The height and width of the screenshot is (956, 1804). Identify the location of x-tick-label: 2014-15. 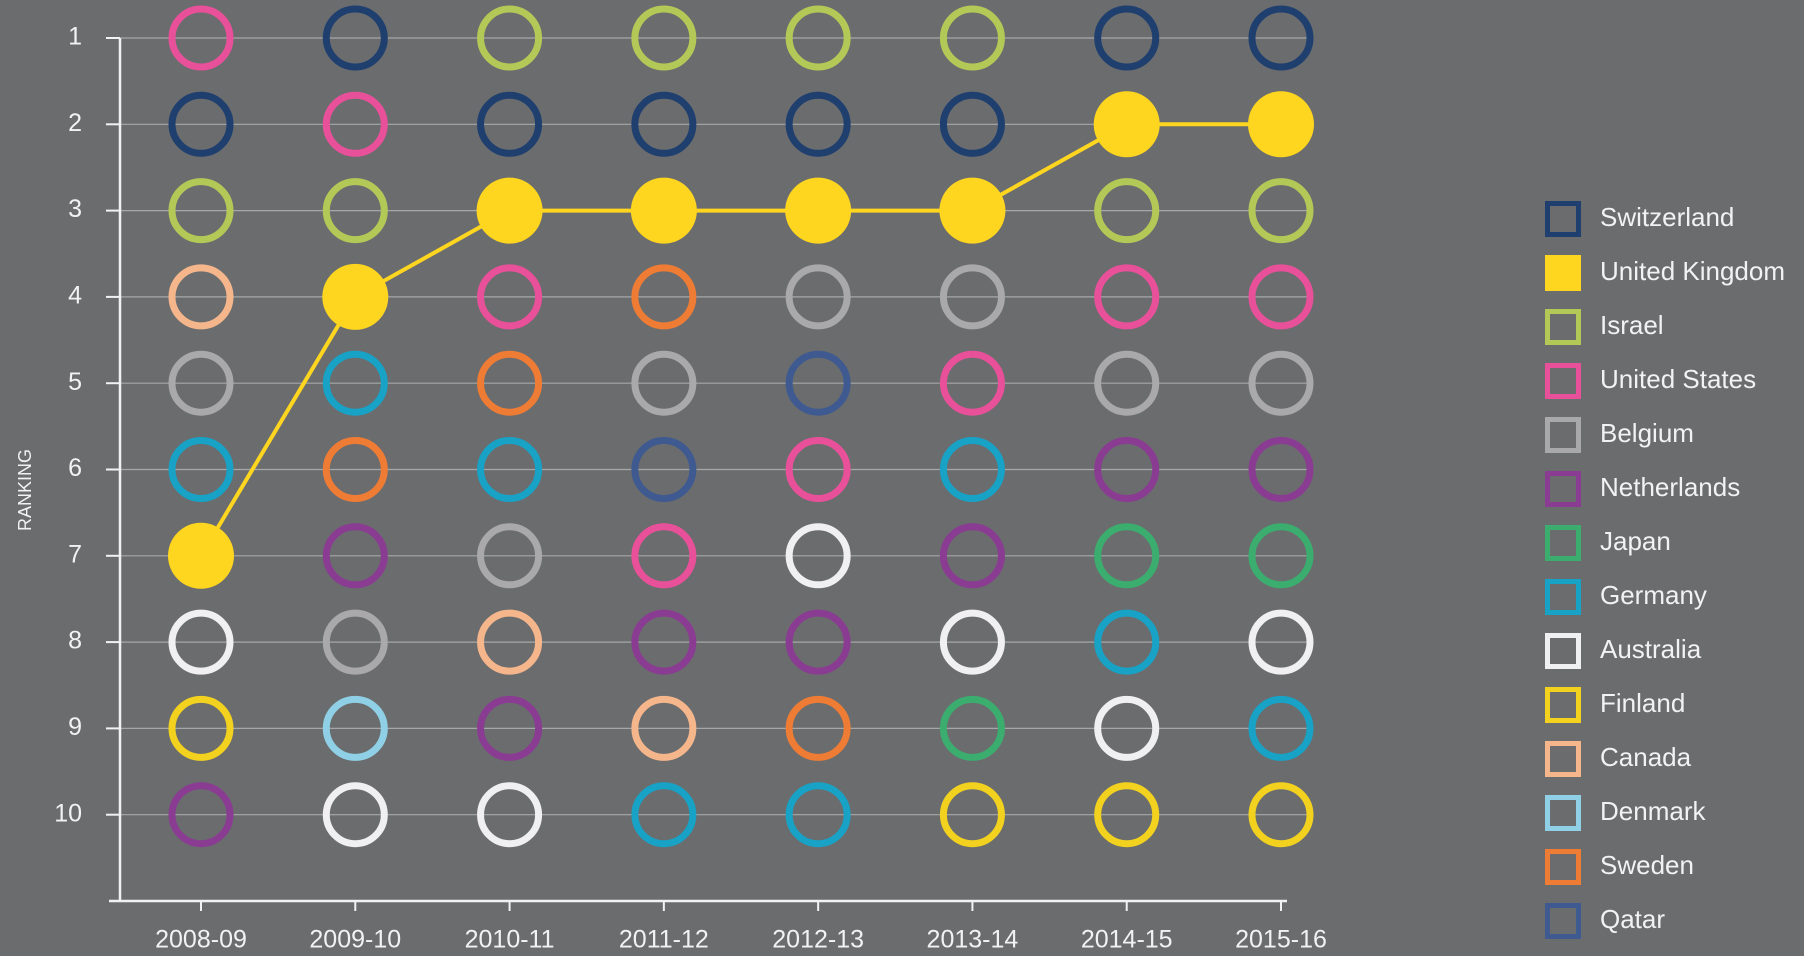
(1127, 940).